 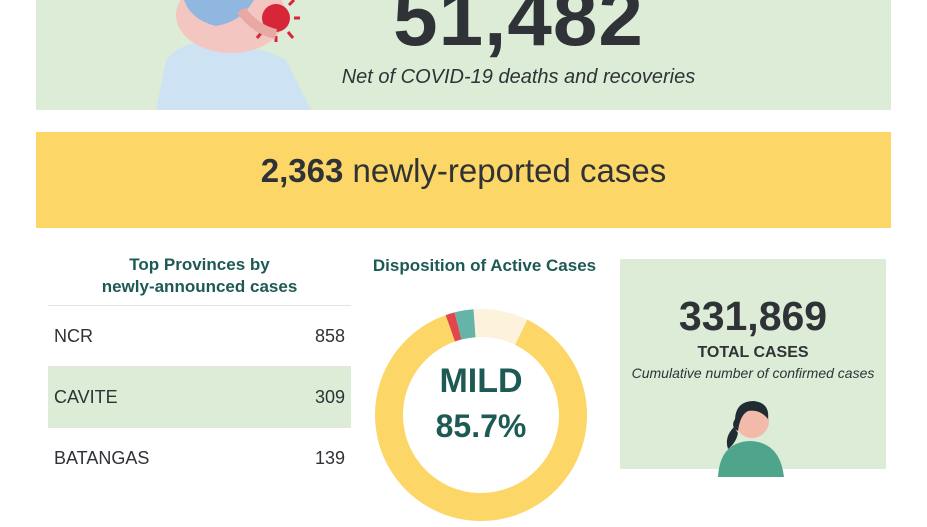 What do you see at coordinates (199, 264) in the screenshot?
I see `top-provinces-title-line1: Top Provinces by` at bounding box center [199, 264].